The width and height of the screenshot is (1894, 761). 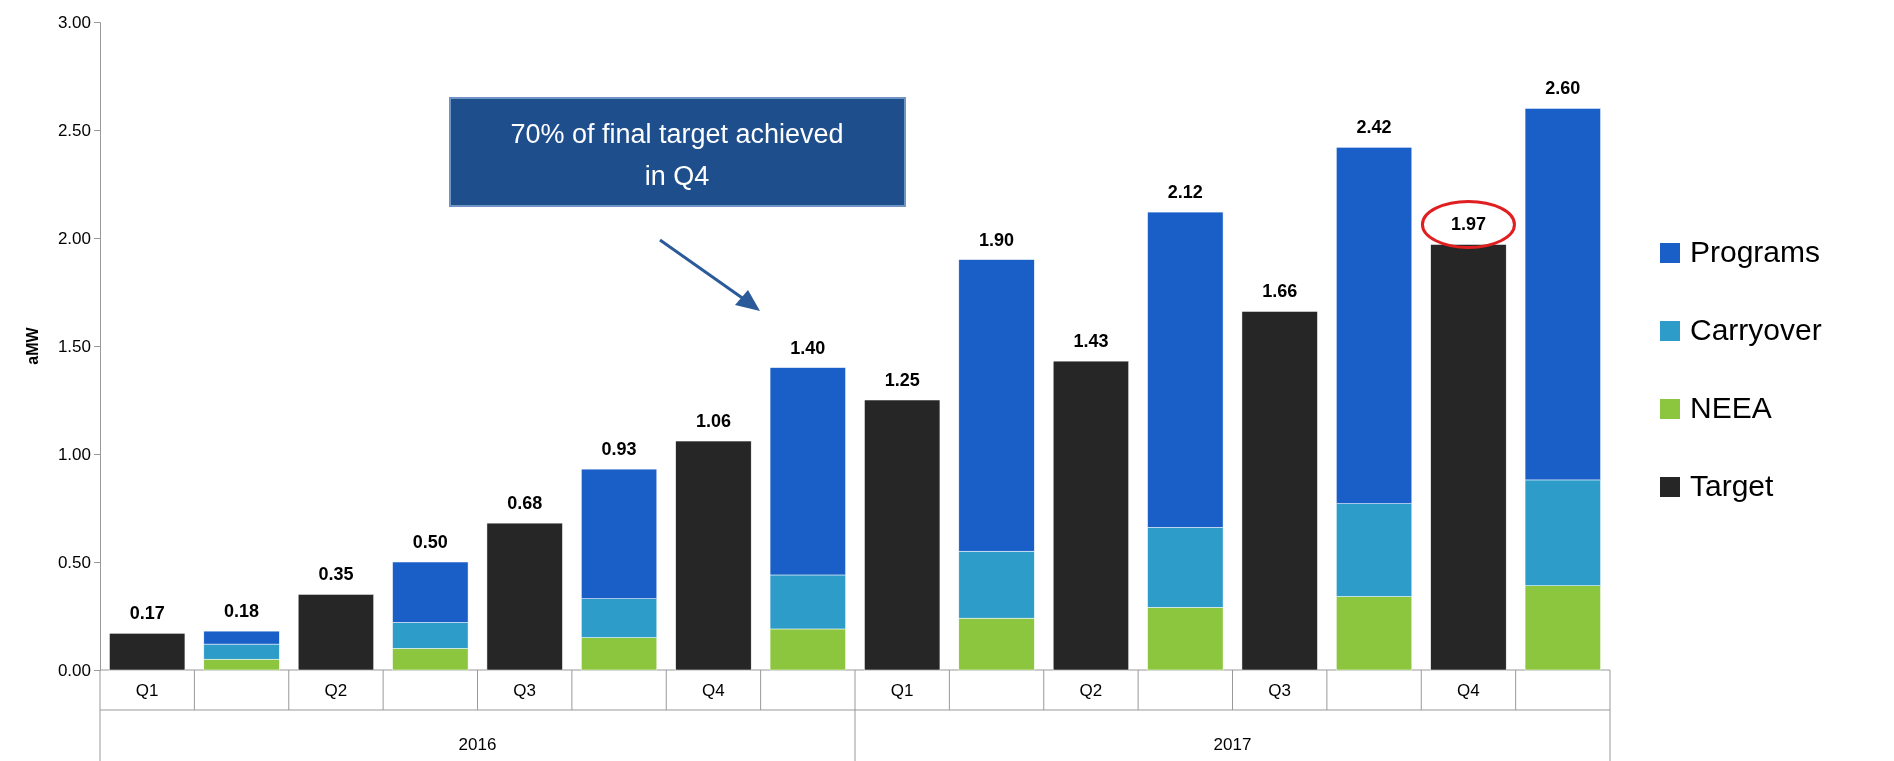 What do you see at coordinates (477, 744) in the screenshot?
I see `text: 2016` at bounding box center [477, 744].